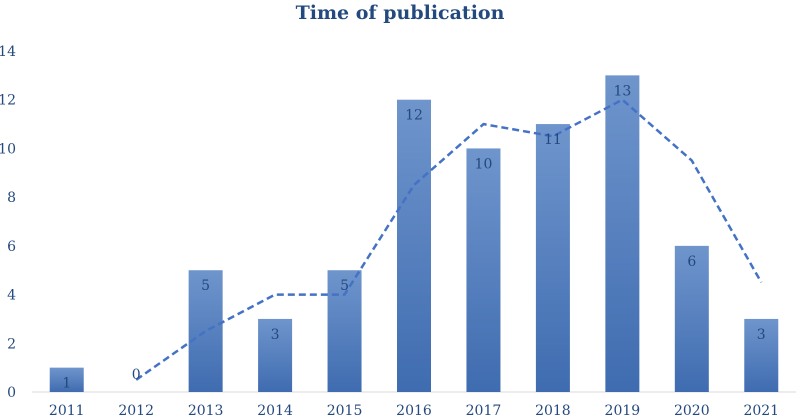  I want to click on y-tick-label: 4, so click(11, 296).